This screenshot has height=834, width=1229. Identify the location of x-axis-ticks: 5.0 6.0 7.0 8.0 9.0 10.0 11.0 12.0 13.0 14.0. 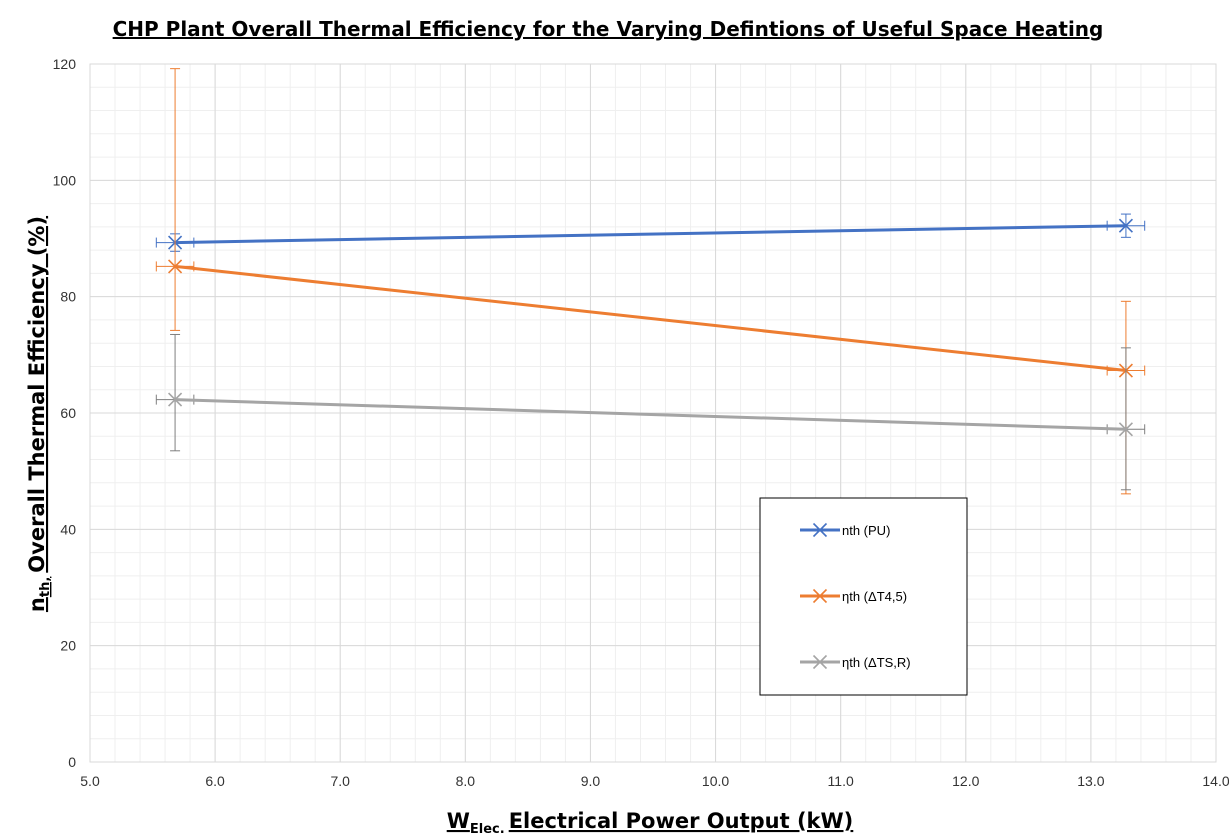
(654, 781).